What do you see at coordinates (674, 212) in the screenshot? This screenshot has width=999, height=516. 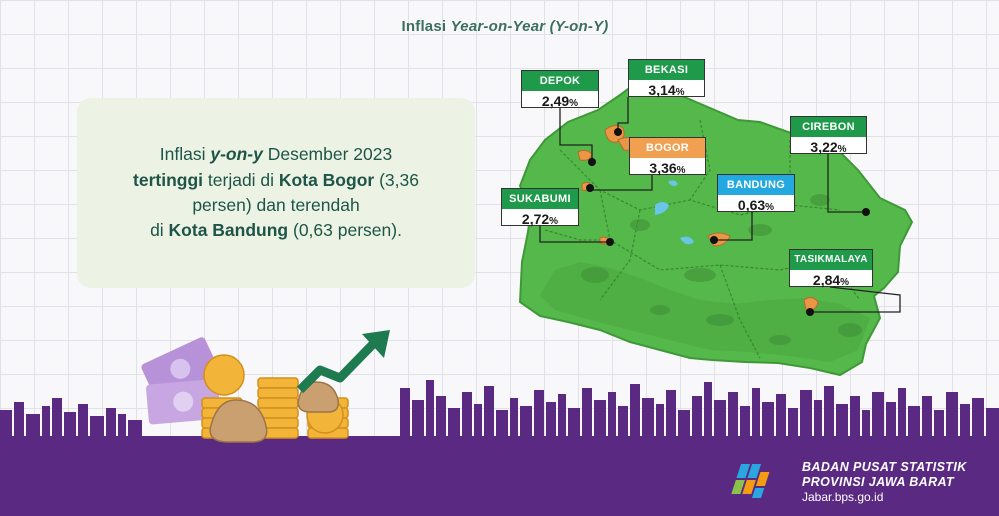 I see `lakes` at bounding box center [674, 212].